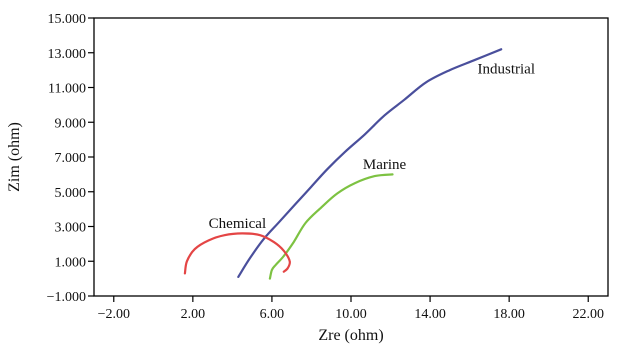  Describe the element at coordinates (71, 228) in the screenshot. I see `y-tick-label: 3.000` at that location.